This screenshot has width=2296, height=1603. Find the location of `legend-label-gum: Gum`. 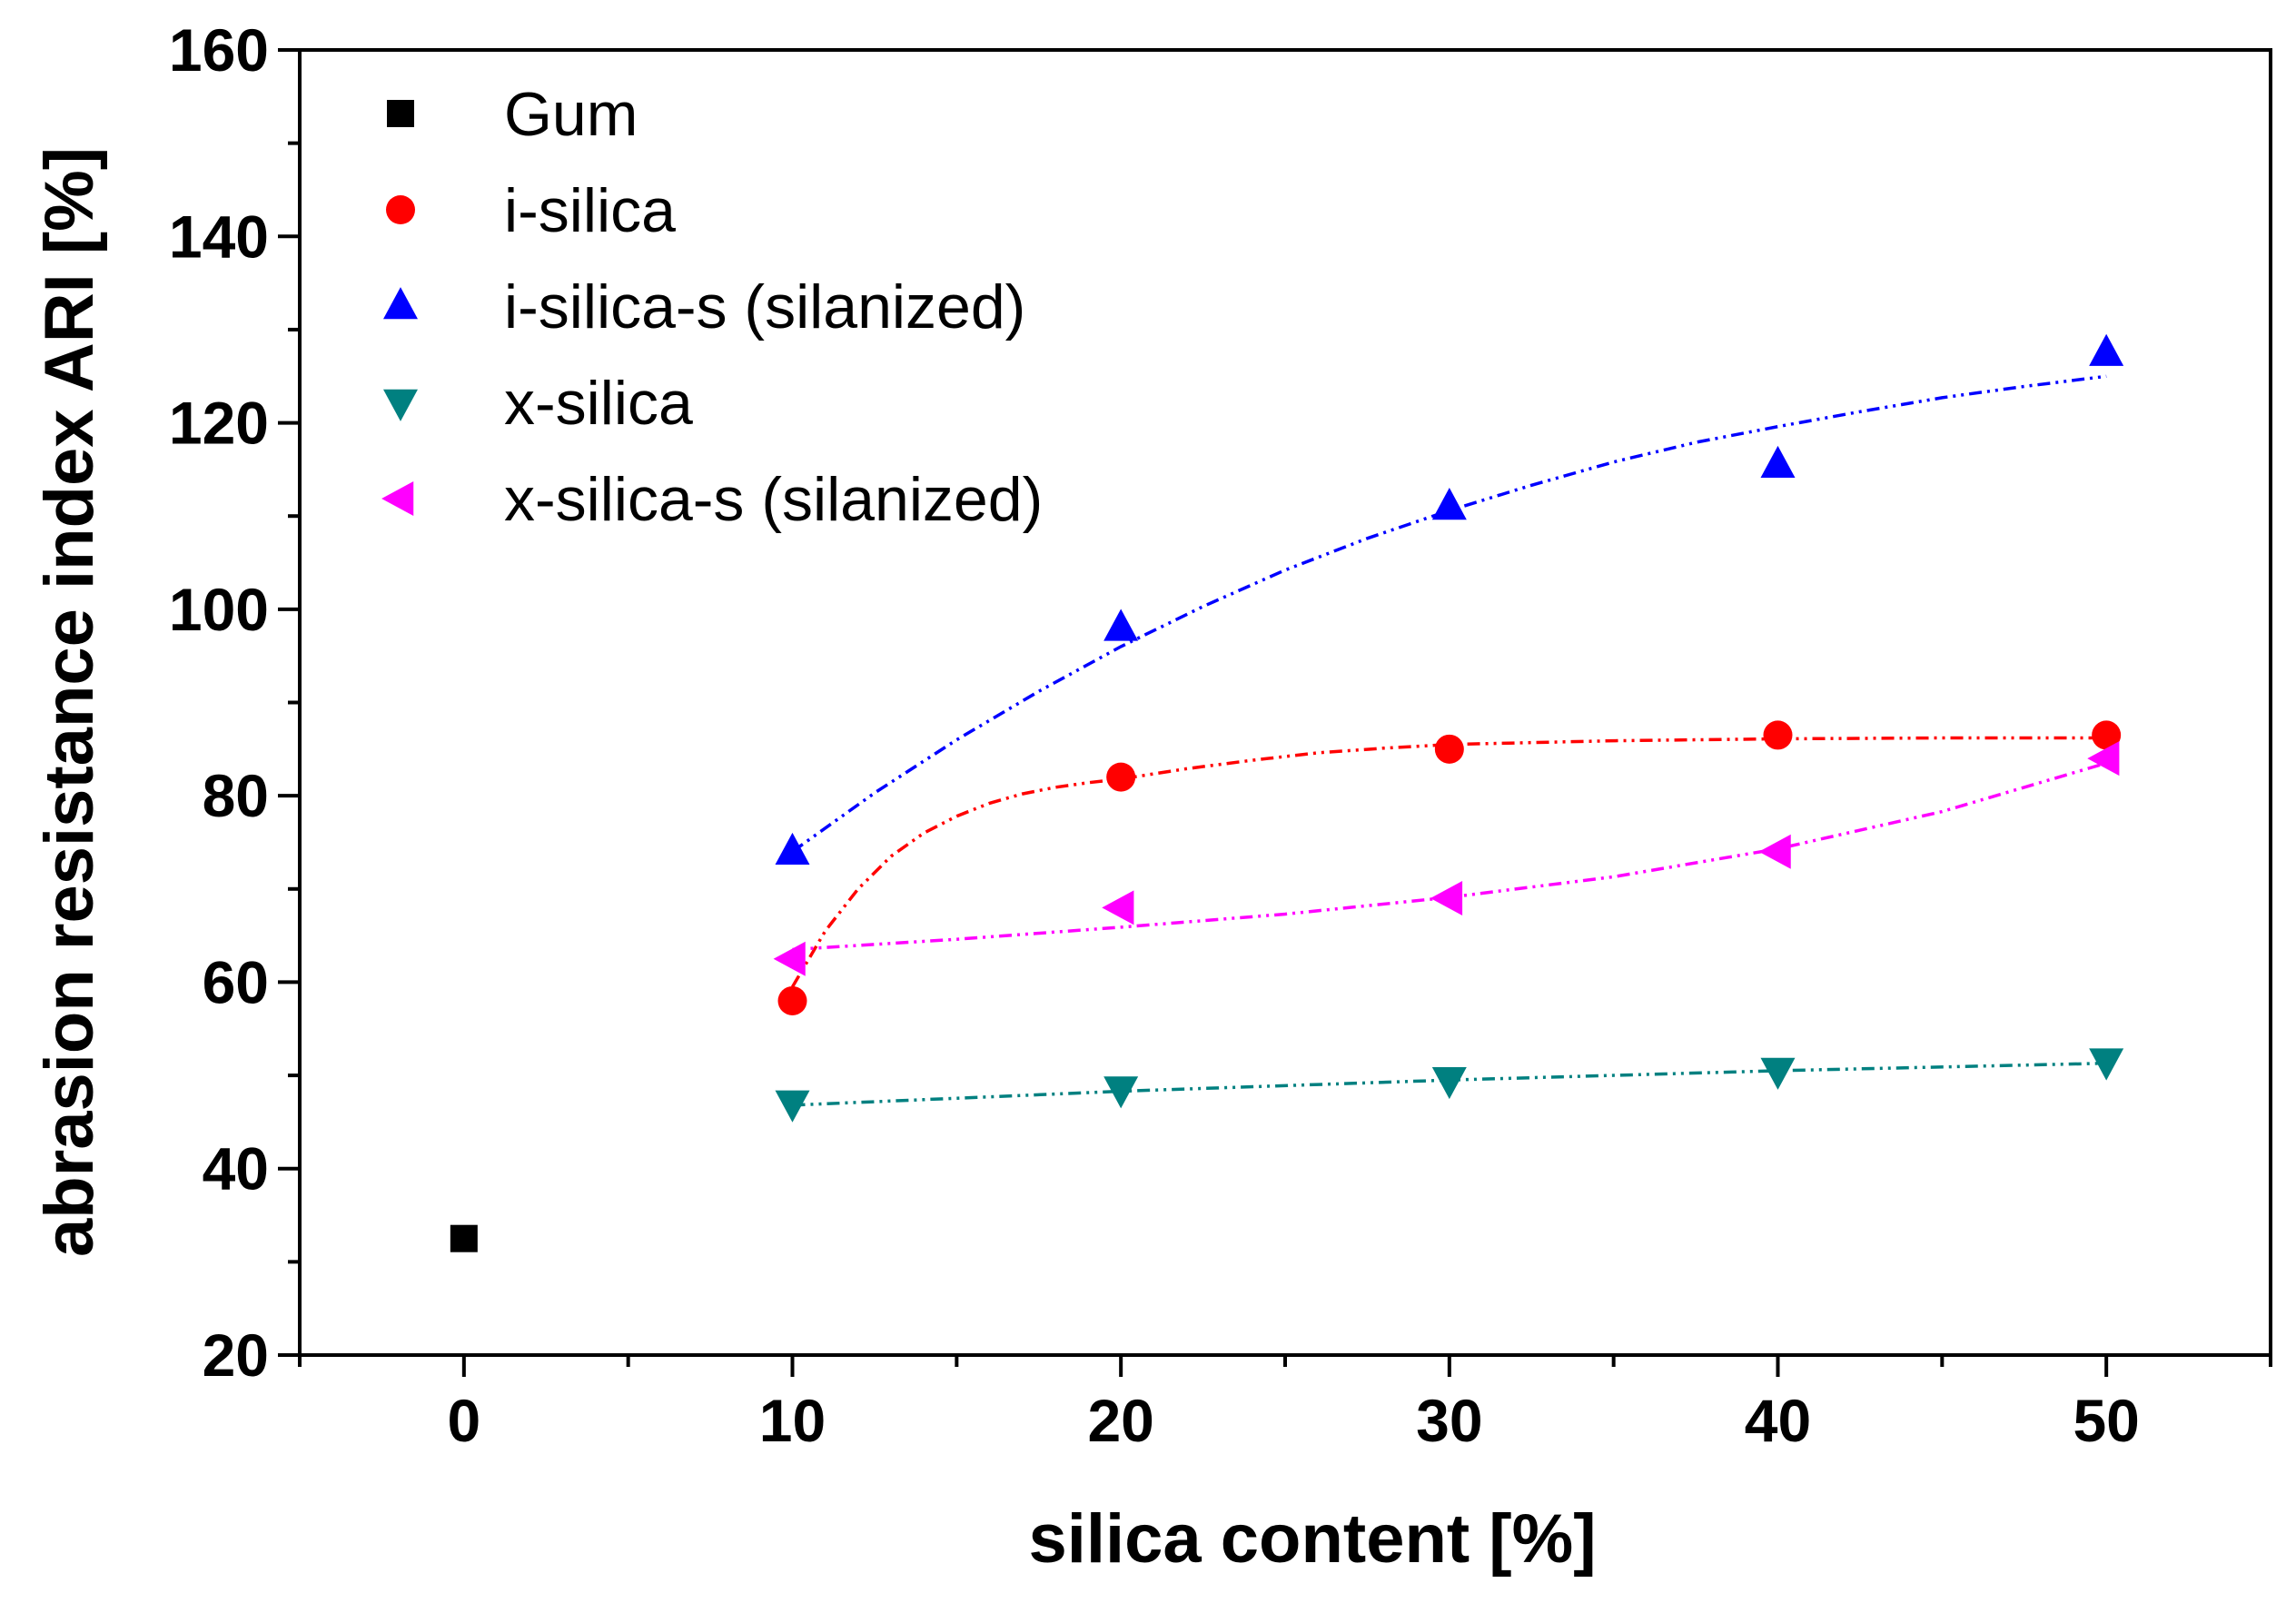

legend-label-gum: Gum is located at coordinates (571, 115).